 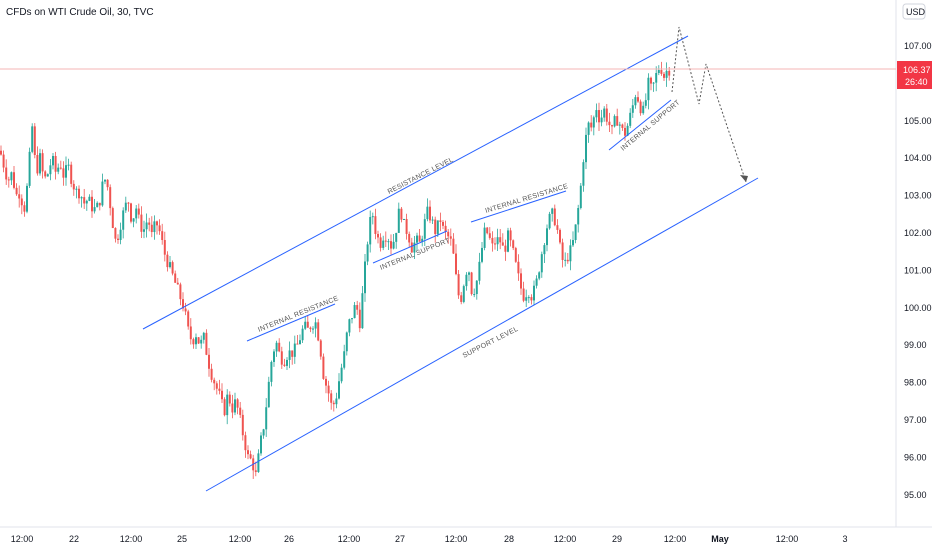 I want to click on y-tick-label: 97.00, so click(x=915, y=420).